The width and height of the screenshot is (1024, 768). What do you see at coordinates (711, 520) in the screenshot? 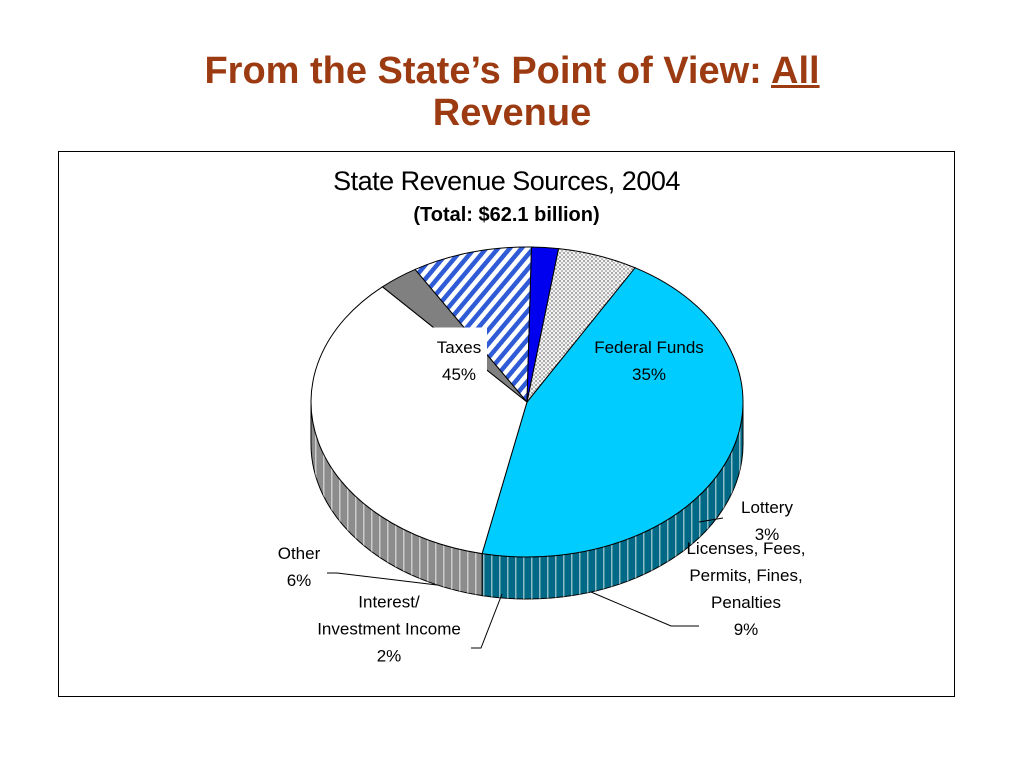
I see `leader-line-lottery` at bounding box center [711, 520].